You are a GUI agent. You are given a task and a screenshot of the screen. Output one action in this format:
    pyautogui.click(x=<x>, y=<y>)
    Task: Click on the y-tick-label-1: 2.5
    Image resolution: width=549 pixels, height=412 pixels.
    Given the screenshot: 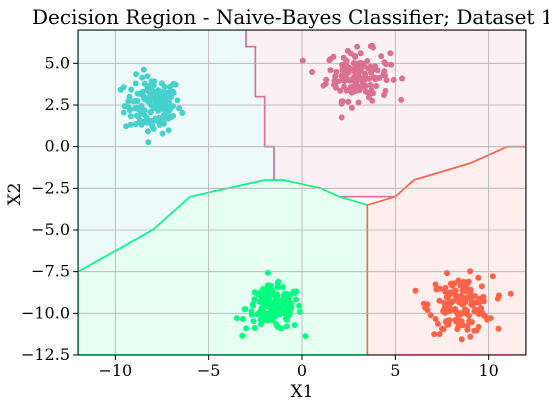 What is the action you would take?
    pyautogui.click(x=57, y=104)
    